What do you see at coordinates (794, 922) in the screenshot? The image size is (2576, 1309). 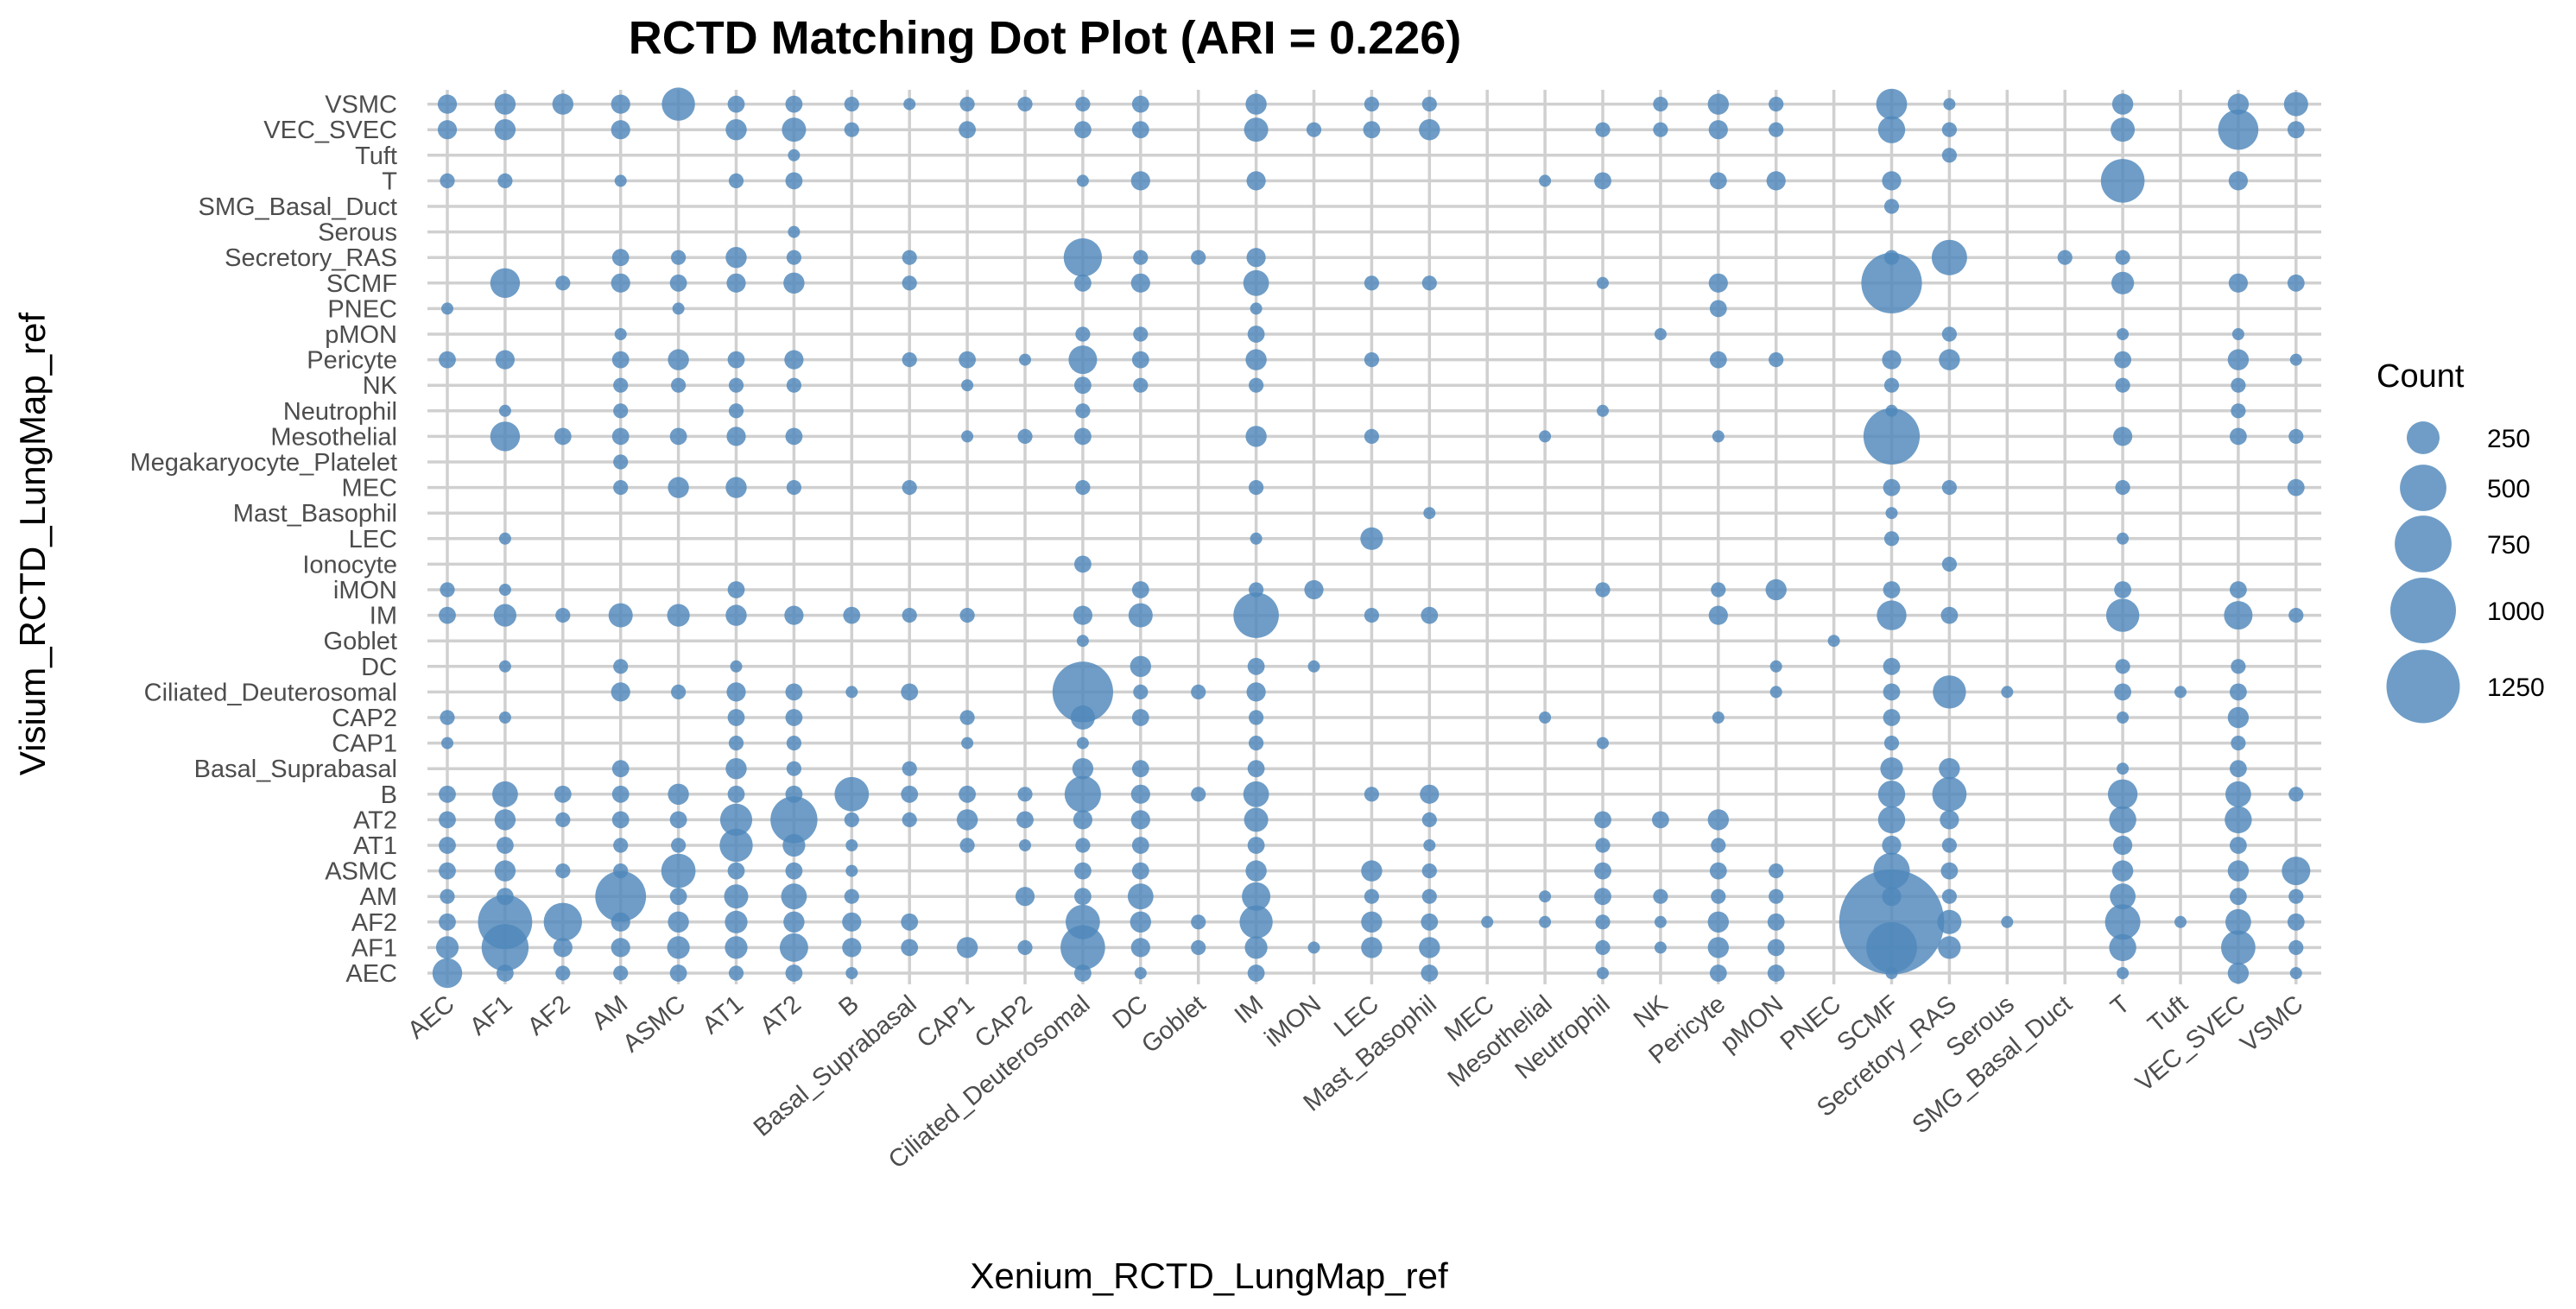 I see `point-at2-af2` at bounding box center [794, 922].